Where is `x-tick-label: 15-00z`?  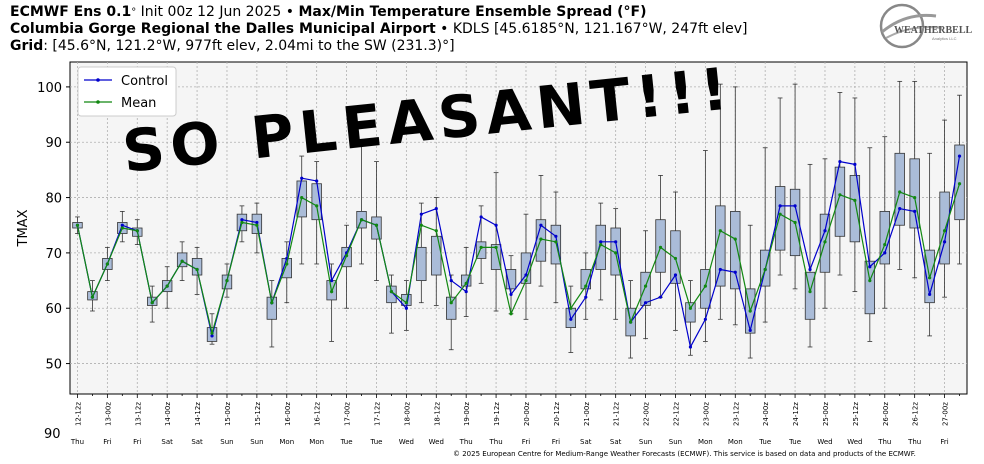
x-tick-label: 15-00z is located at coordinates (228, 414).